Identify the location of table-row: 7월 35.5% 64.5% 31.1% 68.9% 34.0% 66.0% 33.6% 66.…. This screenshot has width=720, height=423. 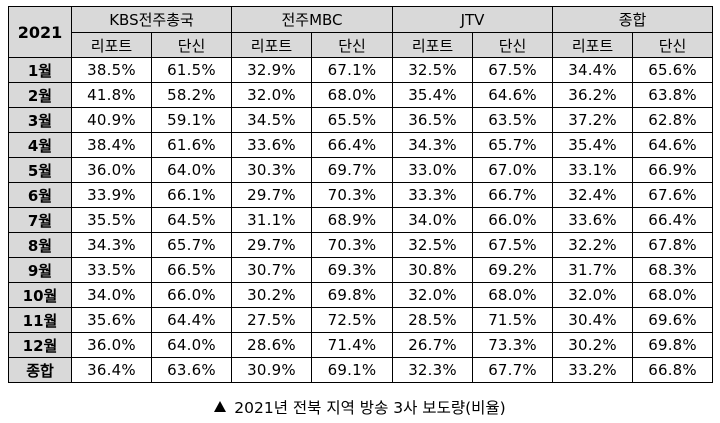
(361, 220).